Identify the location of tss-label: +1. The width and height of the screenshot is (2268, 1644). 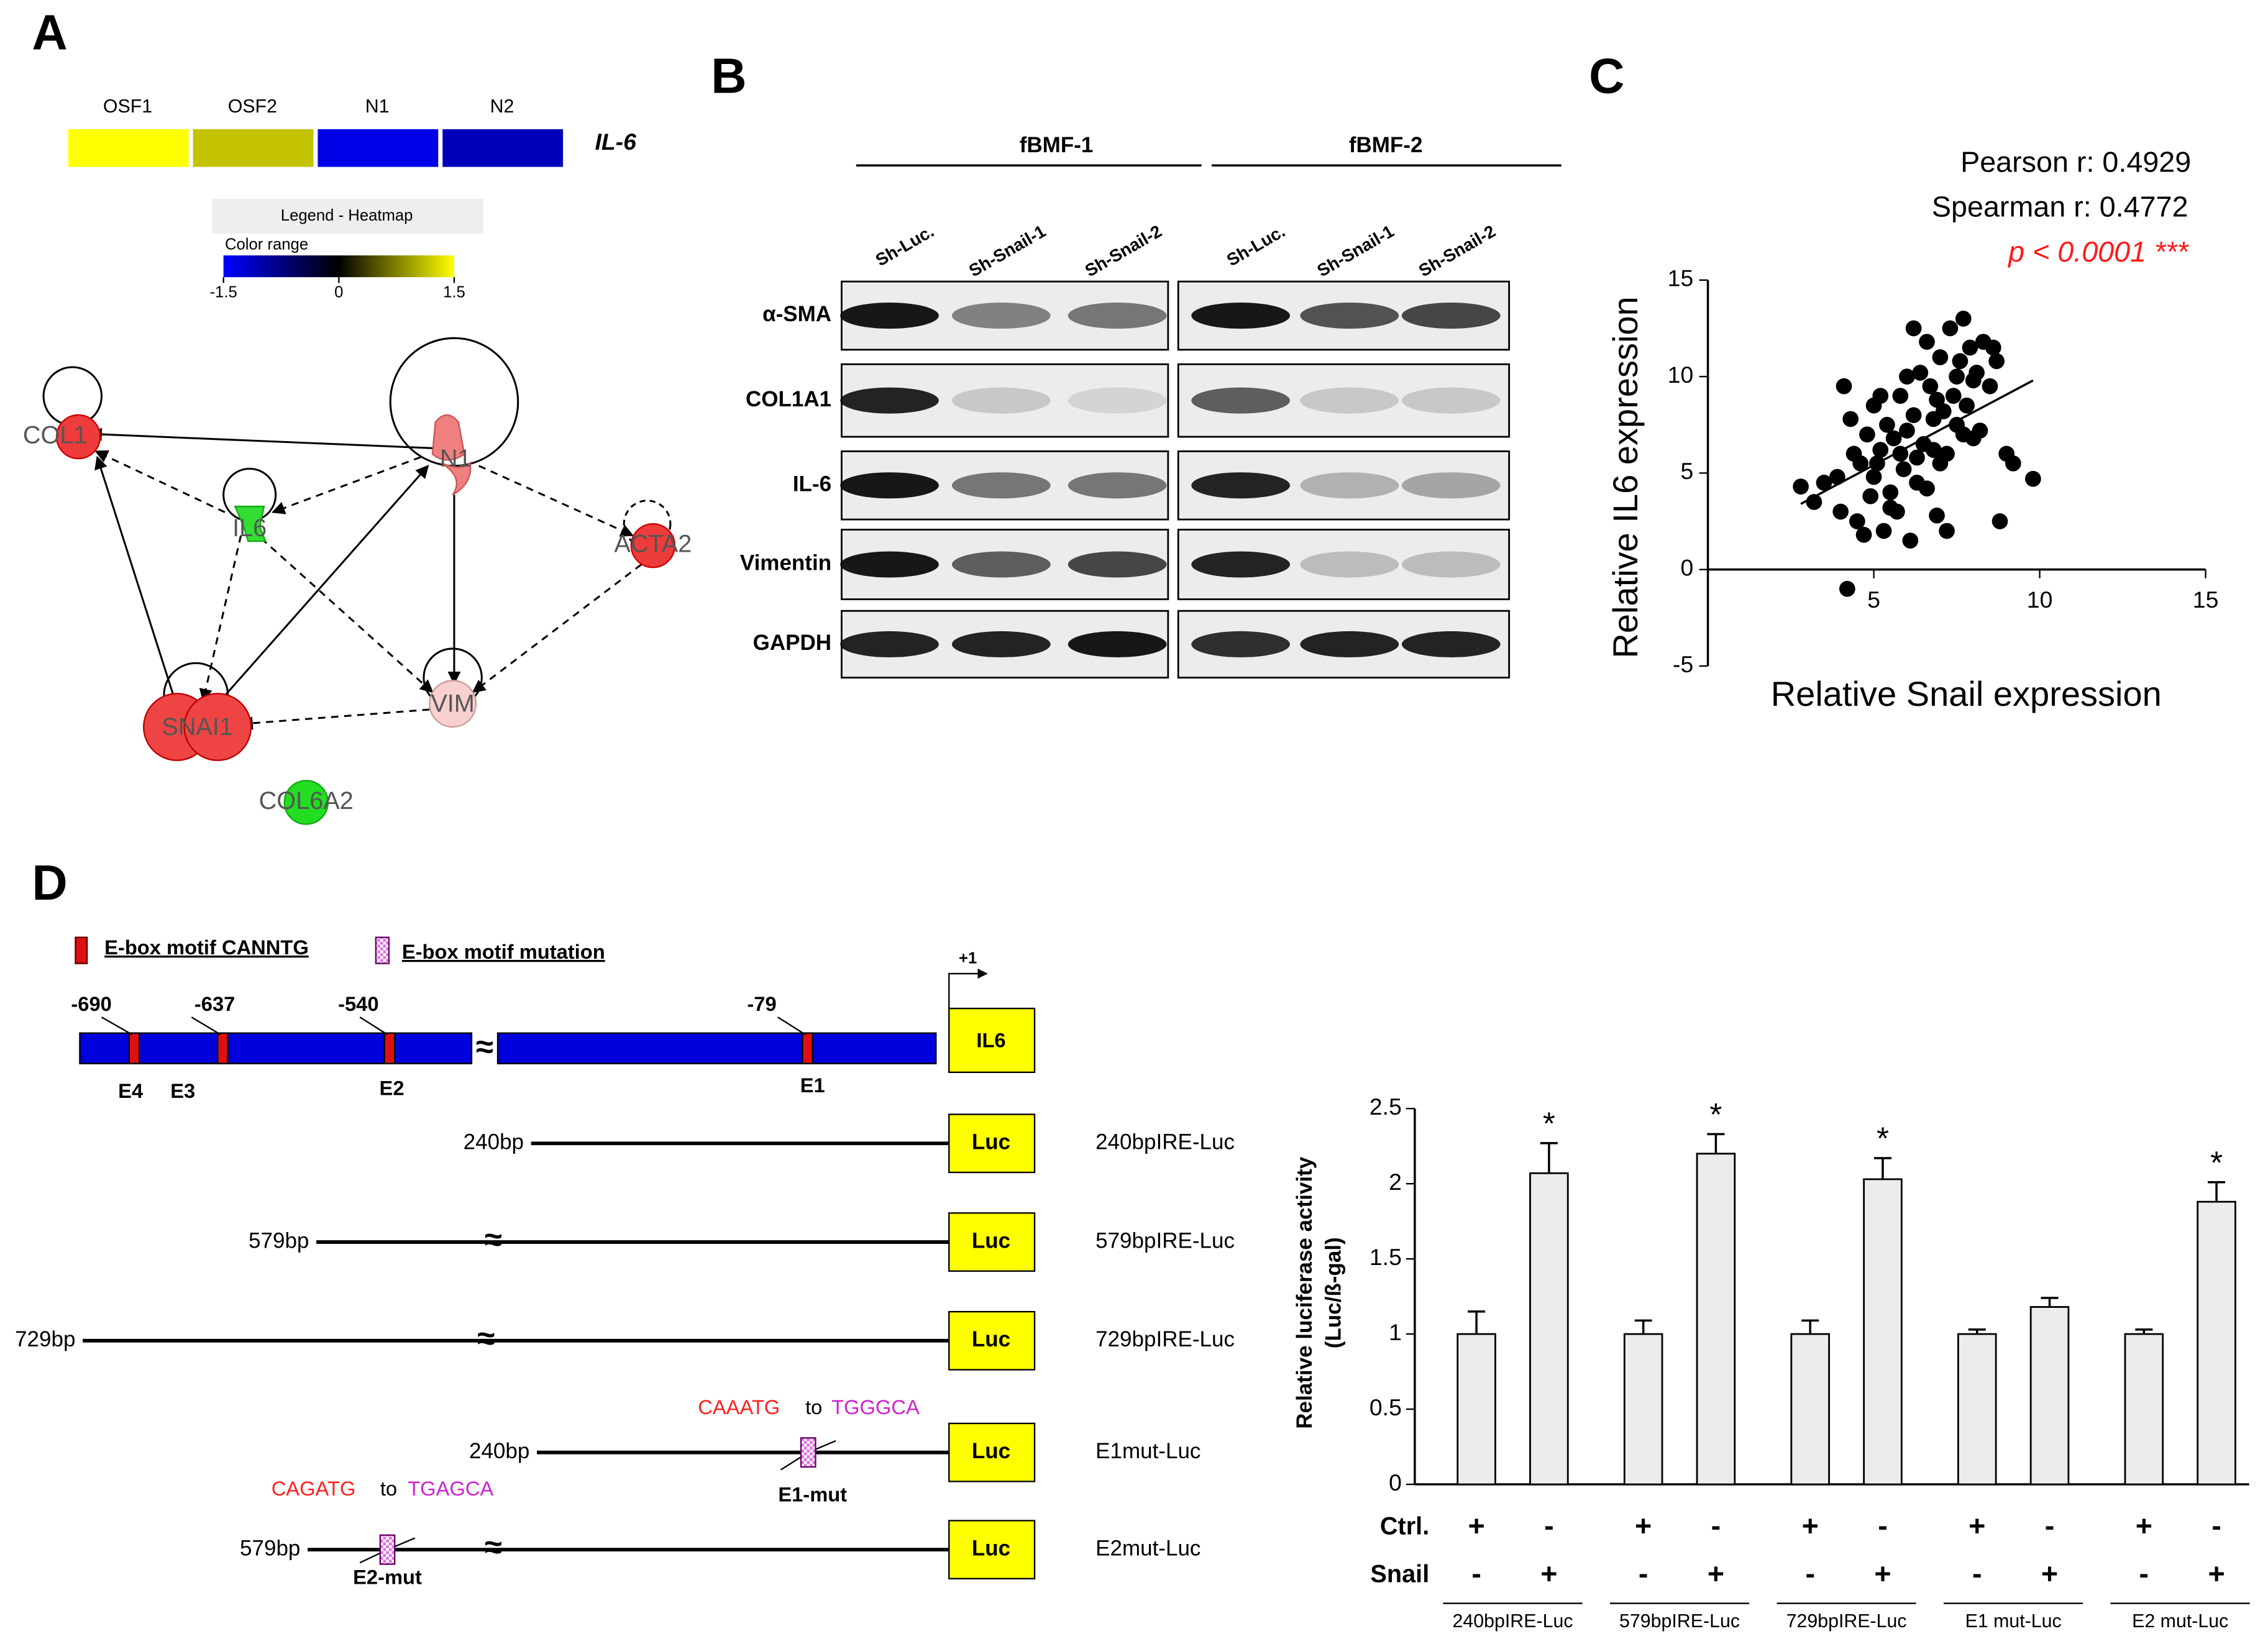
(968, 958).